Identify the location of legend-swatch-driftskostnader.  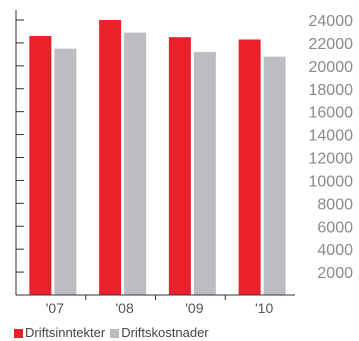
(115, 333).